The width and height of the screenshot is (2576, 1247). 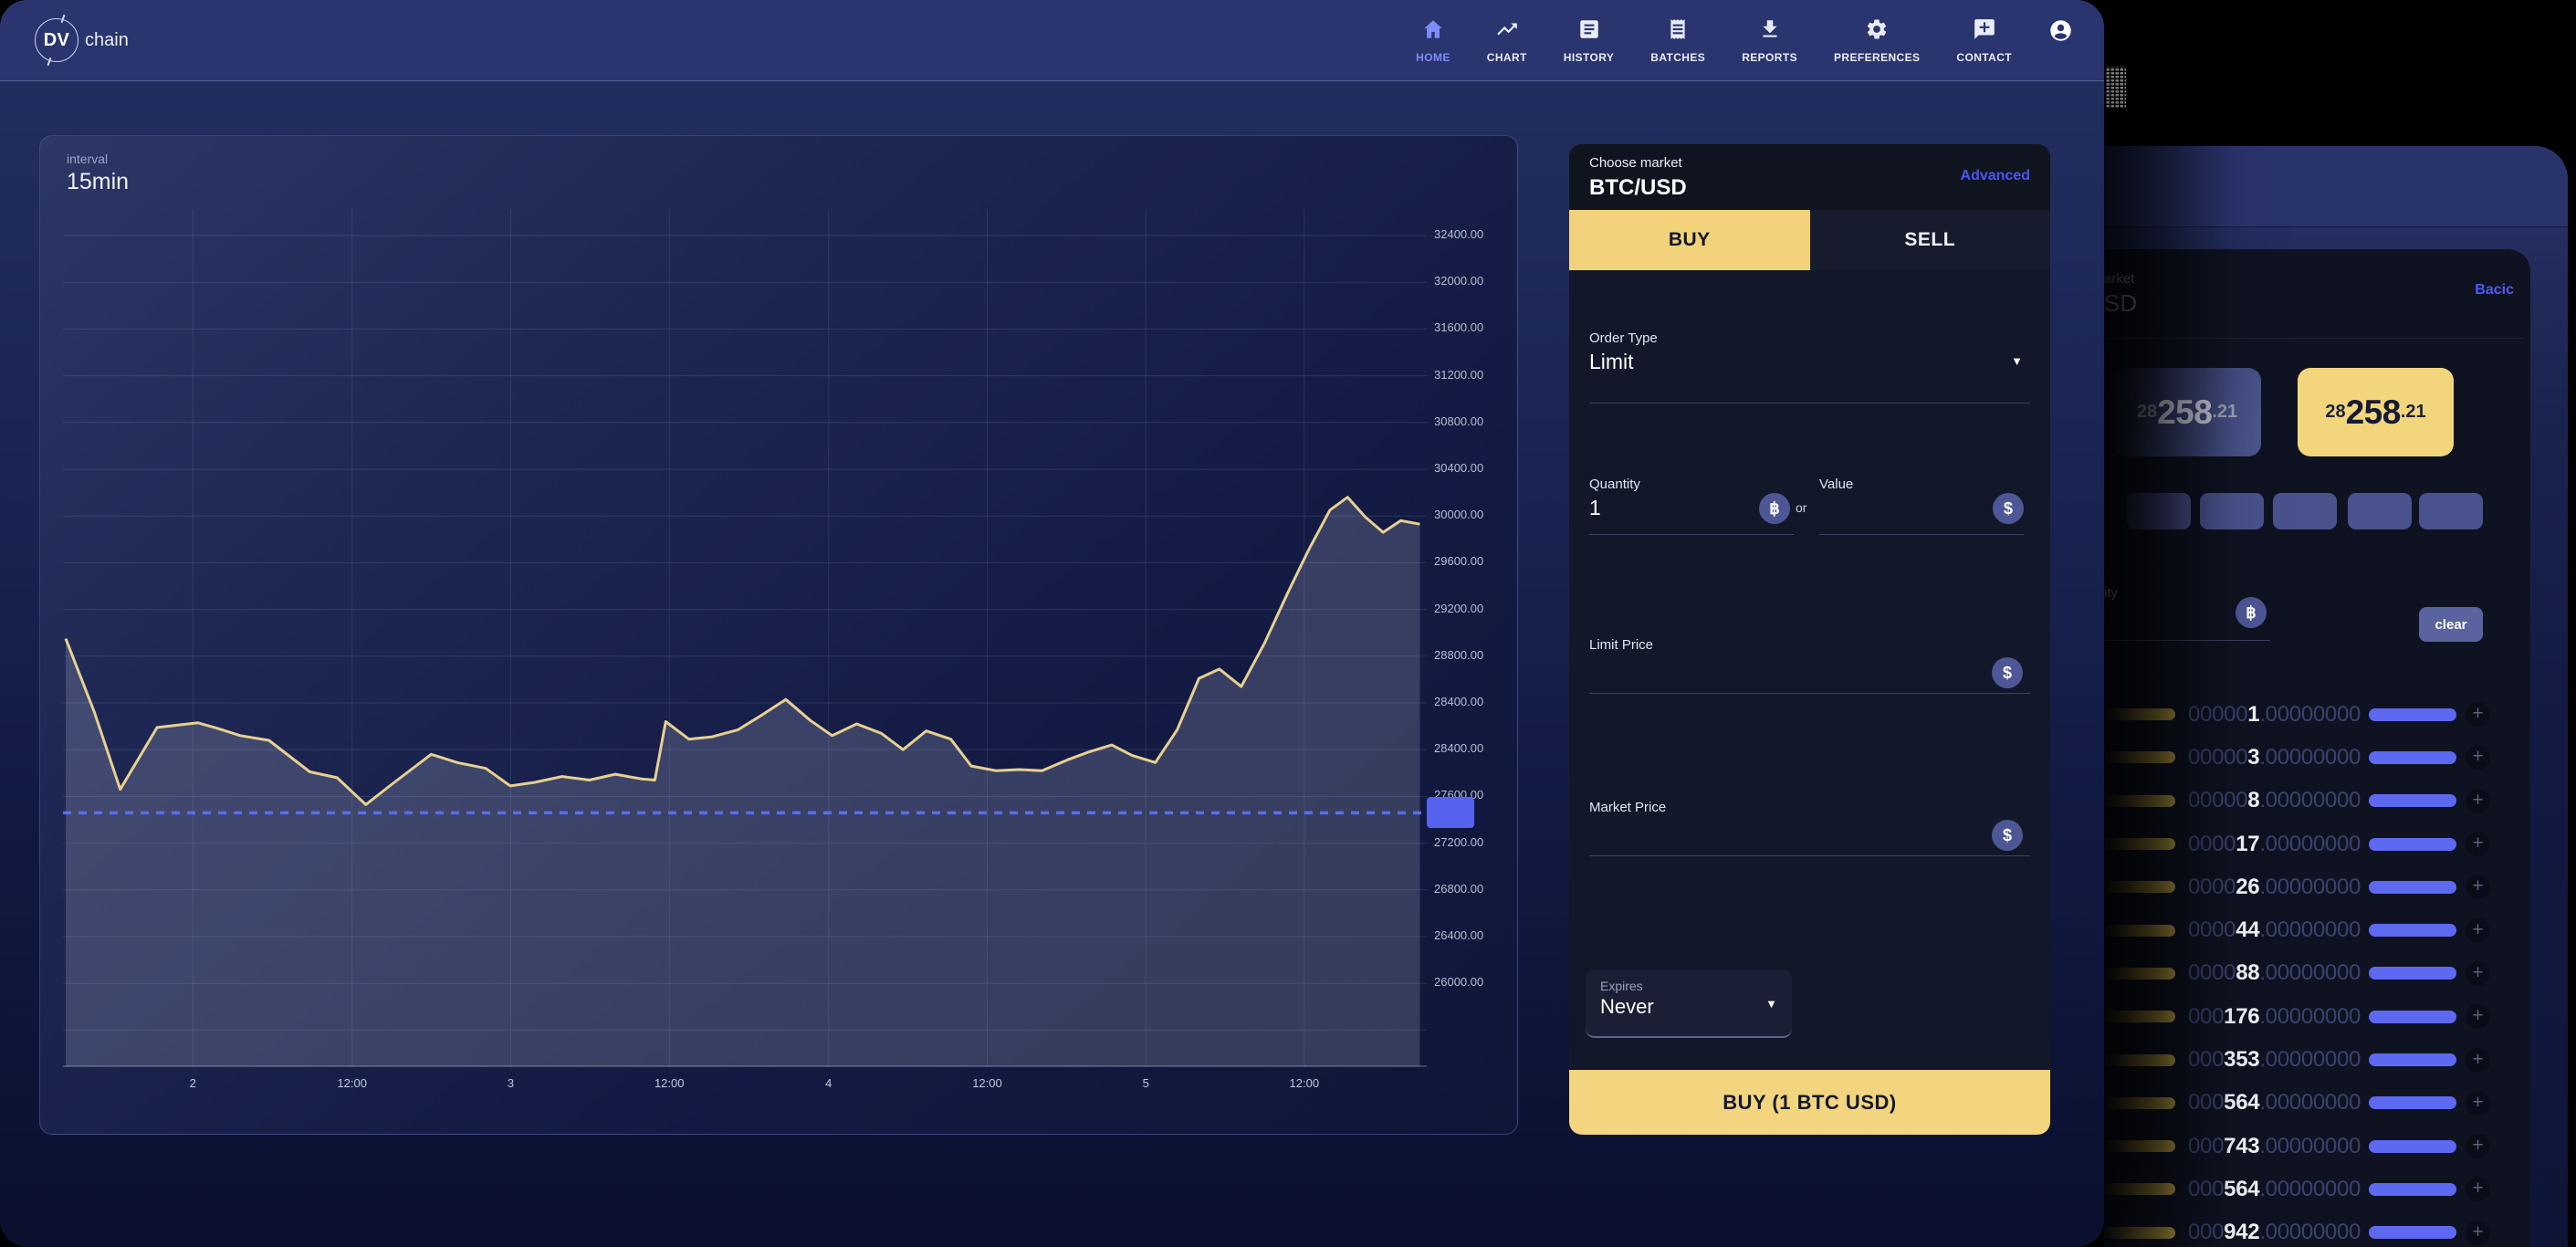 What do you see at coordinates (1628, 807) in the screenshot?
I see `market-price-label: Market Price` at bounding box center [1628, 807].